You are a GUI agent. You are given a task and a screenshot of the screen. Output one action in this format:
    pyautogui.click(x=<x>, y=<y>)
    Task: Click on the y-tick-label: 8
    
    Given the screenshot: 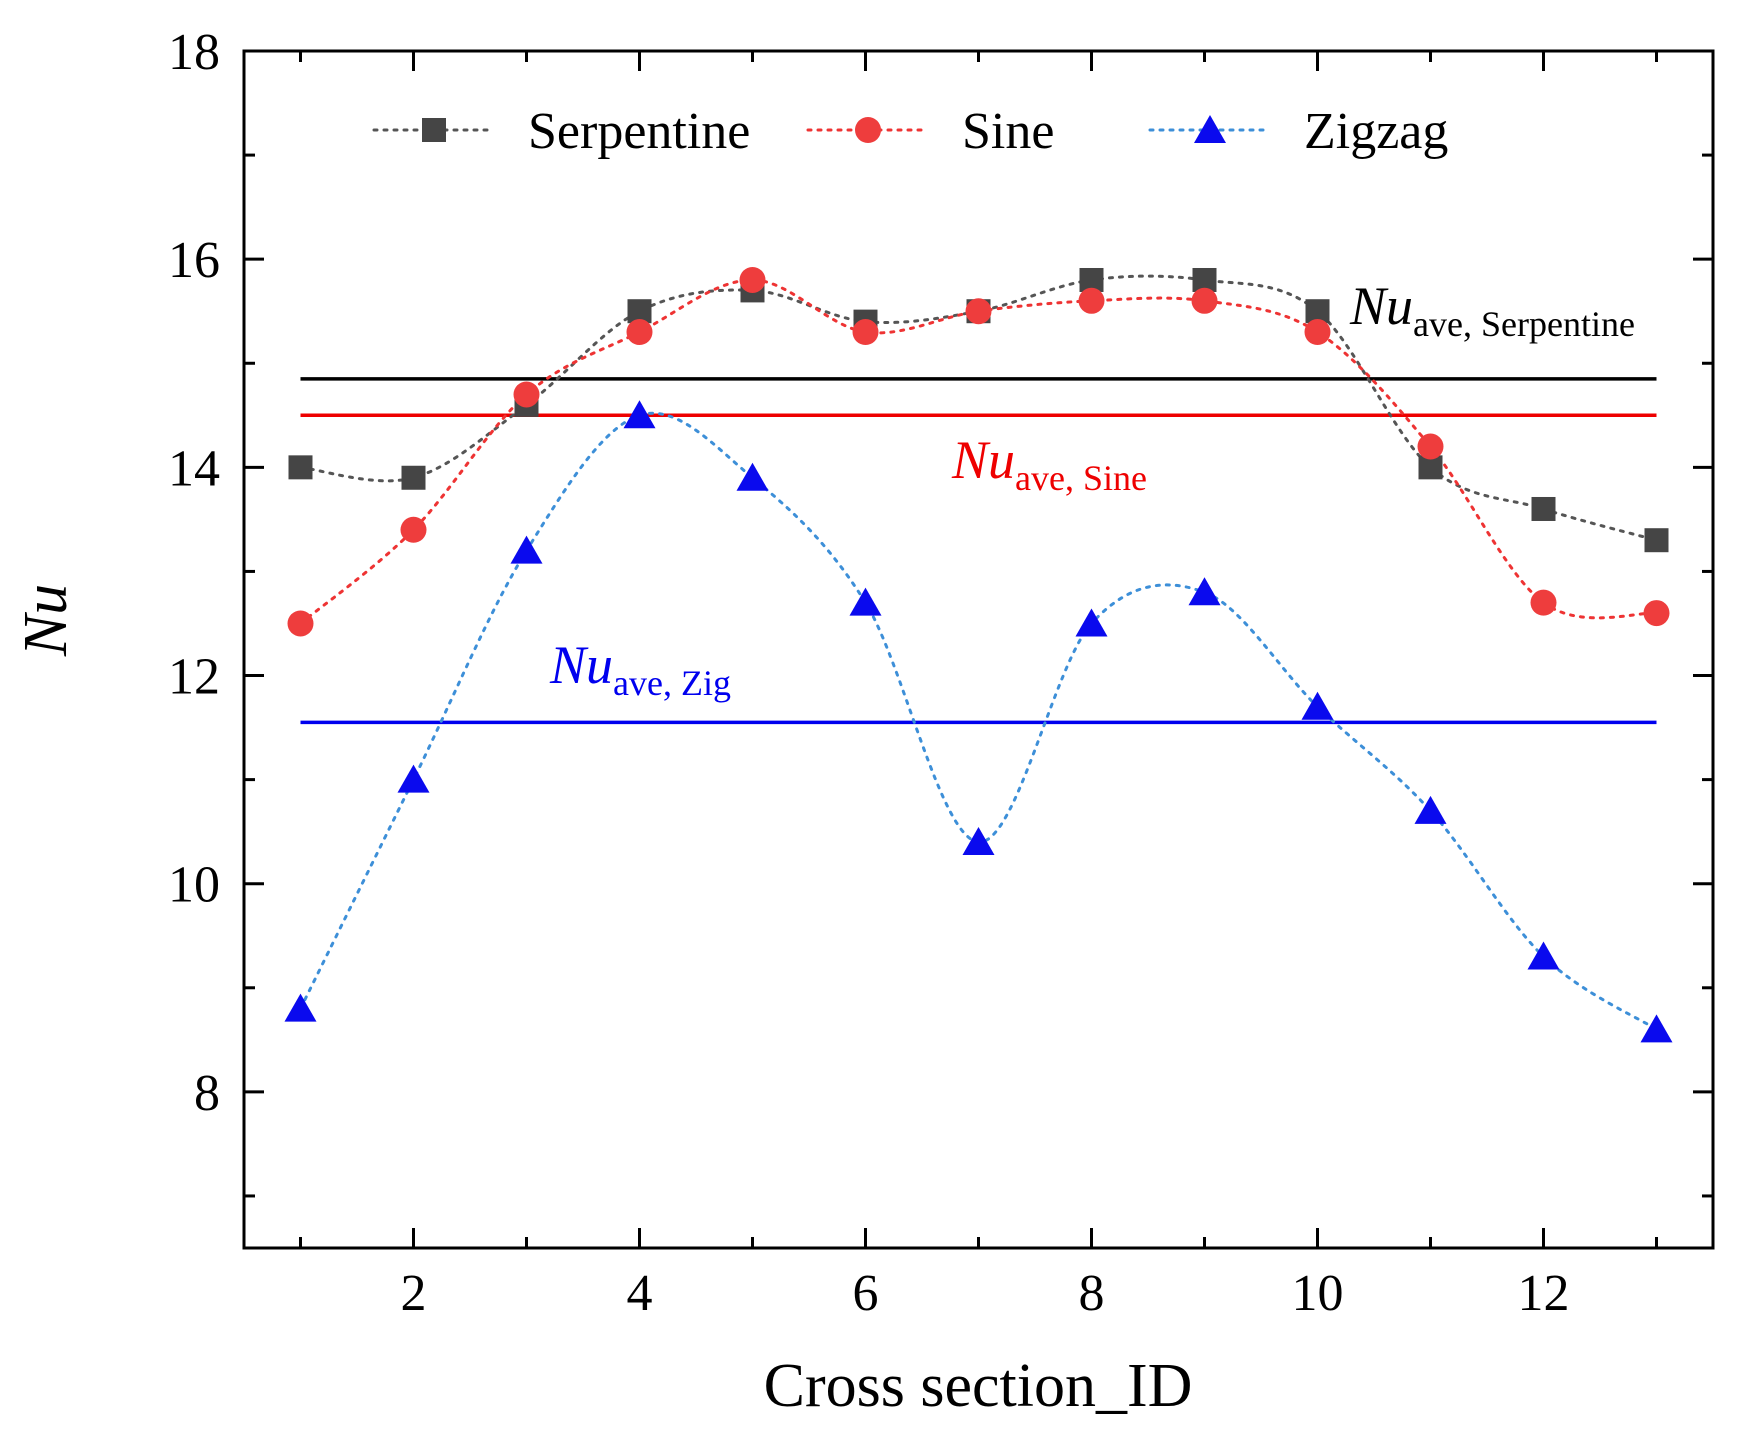 What is the action you would take?
    pyautogui.click(x=207, y=1093)
    